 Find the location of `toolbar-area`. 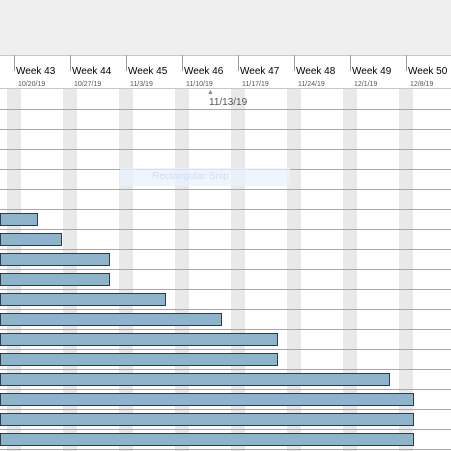

toolbar-area is located at coordinates (225, 27).